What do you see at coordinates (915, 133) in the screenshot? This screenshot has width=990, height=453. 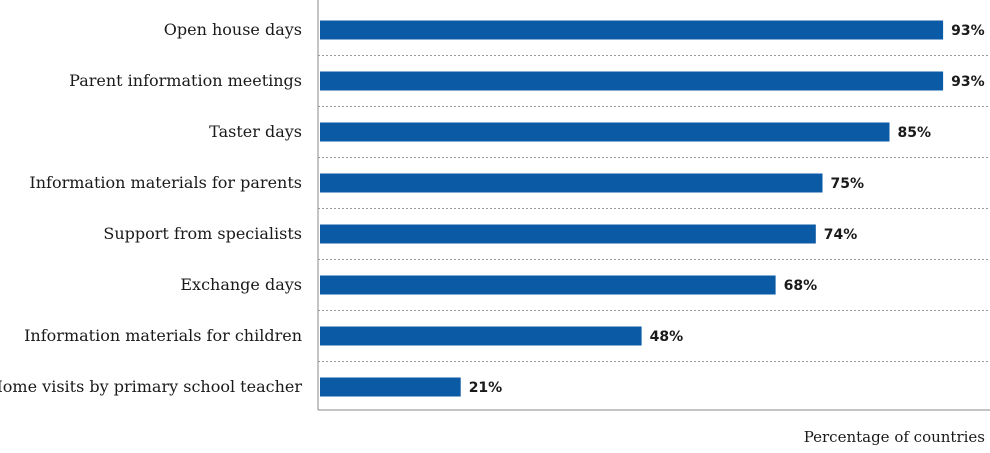 I see `value-label: 85%` at bounding box center [915, 133].